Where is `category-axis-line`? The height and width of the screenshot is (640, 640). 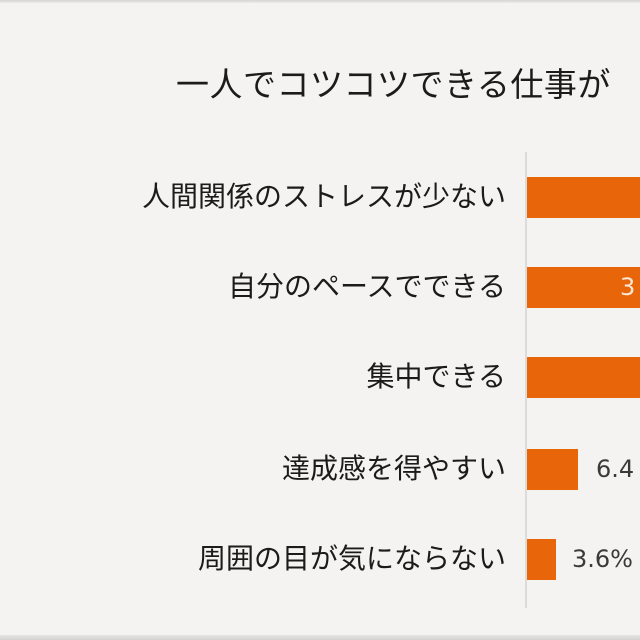 category-axis-line is located at coordinates (526, 380).